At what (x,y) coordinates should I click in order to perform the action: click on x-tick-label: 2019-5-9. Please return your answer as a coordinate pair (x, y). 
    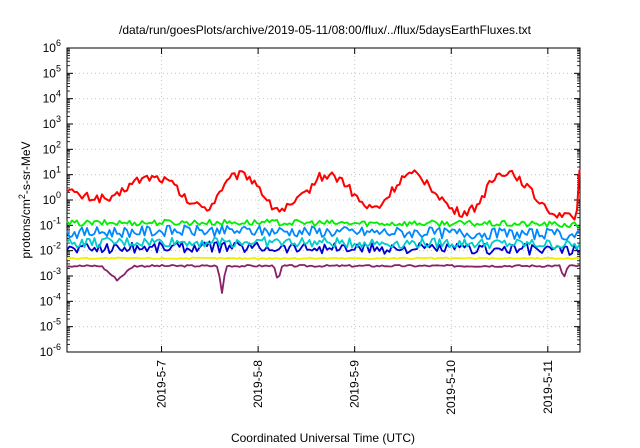
    Looking at the image, I should click on (355, 384).